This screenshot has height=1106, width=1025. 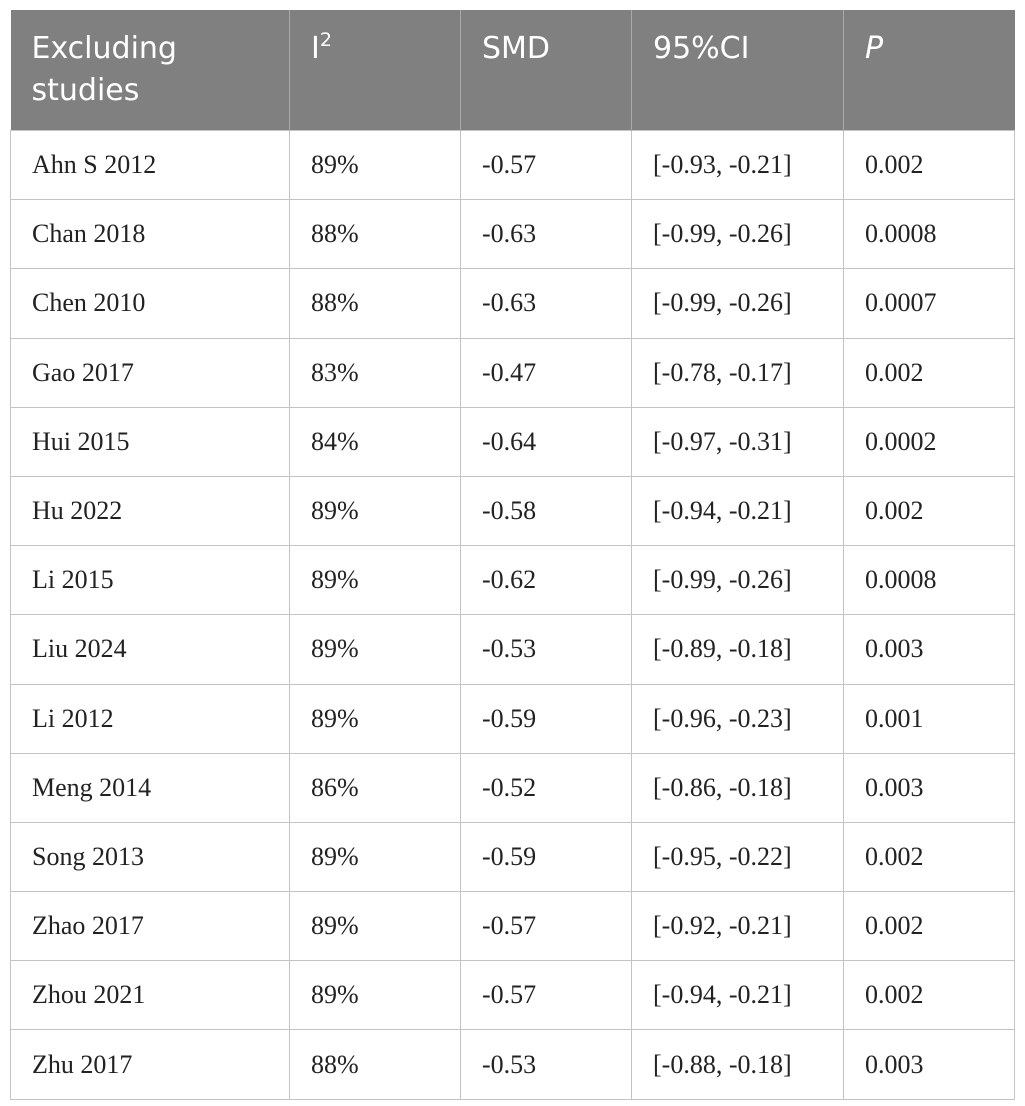 What do you see at coordinates (150, 70) in the screenshot?
I see `header-excluding-studies: Excluding studies` at bounding box center [150, 70].